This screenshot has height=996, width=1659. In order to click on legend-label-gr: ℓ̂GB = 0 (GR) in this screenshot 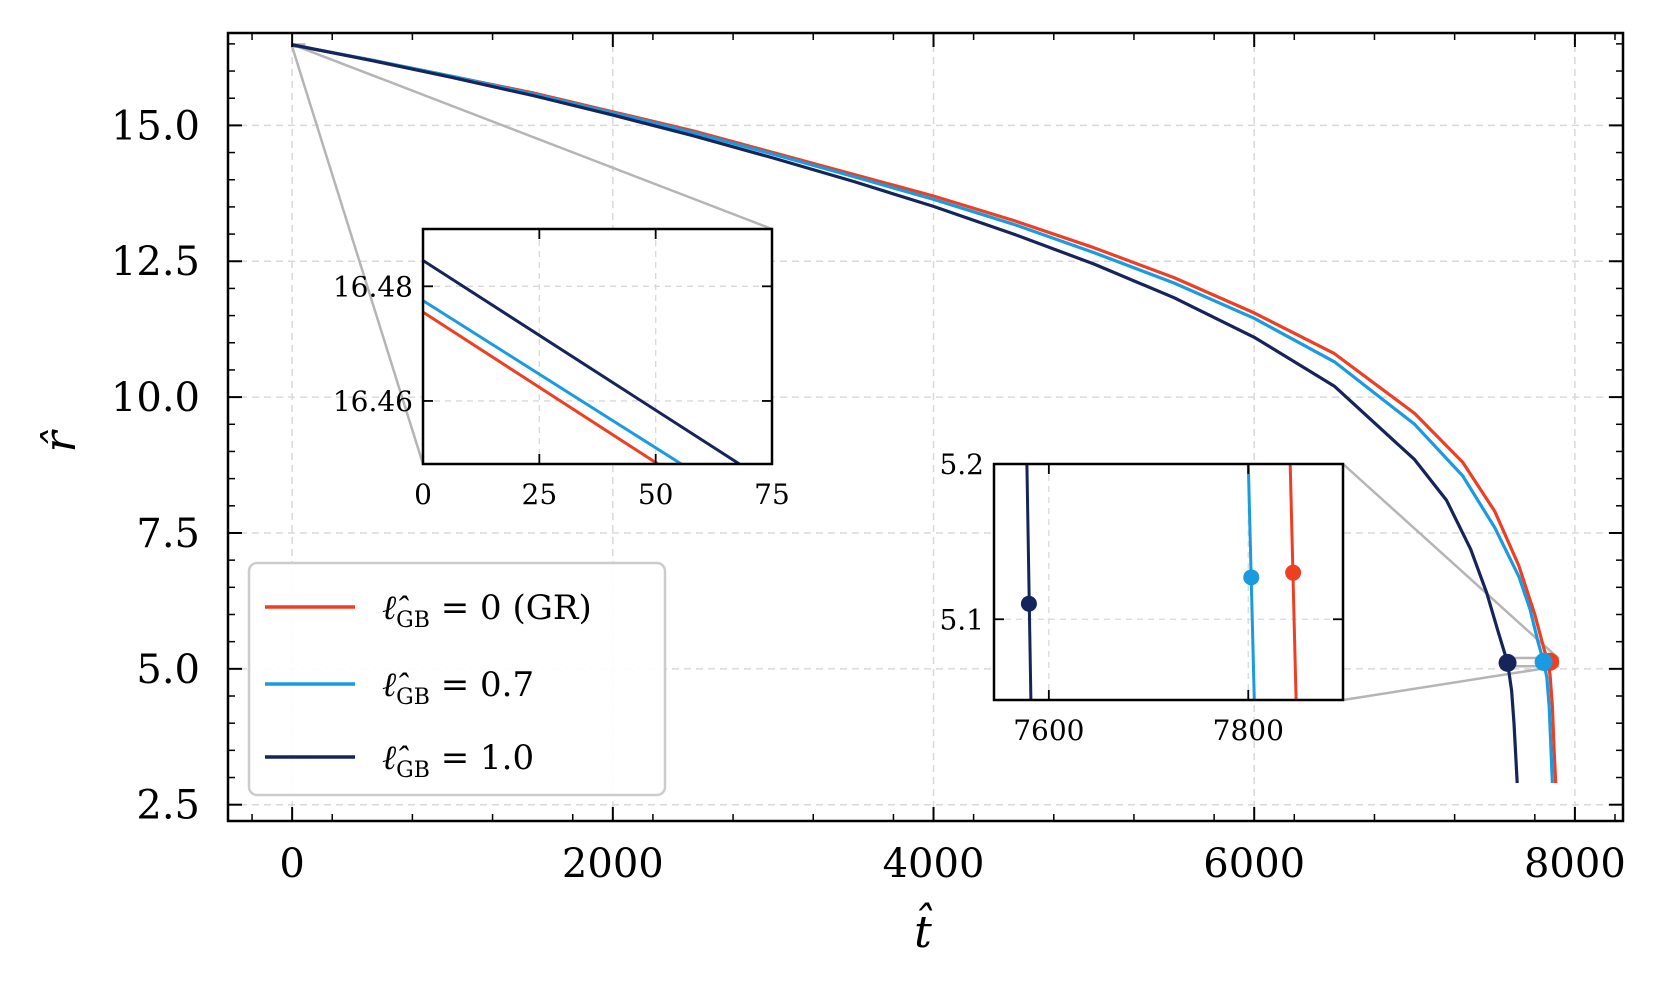, I will do `click(487, 610)`.